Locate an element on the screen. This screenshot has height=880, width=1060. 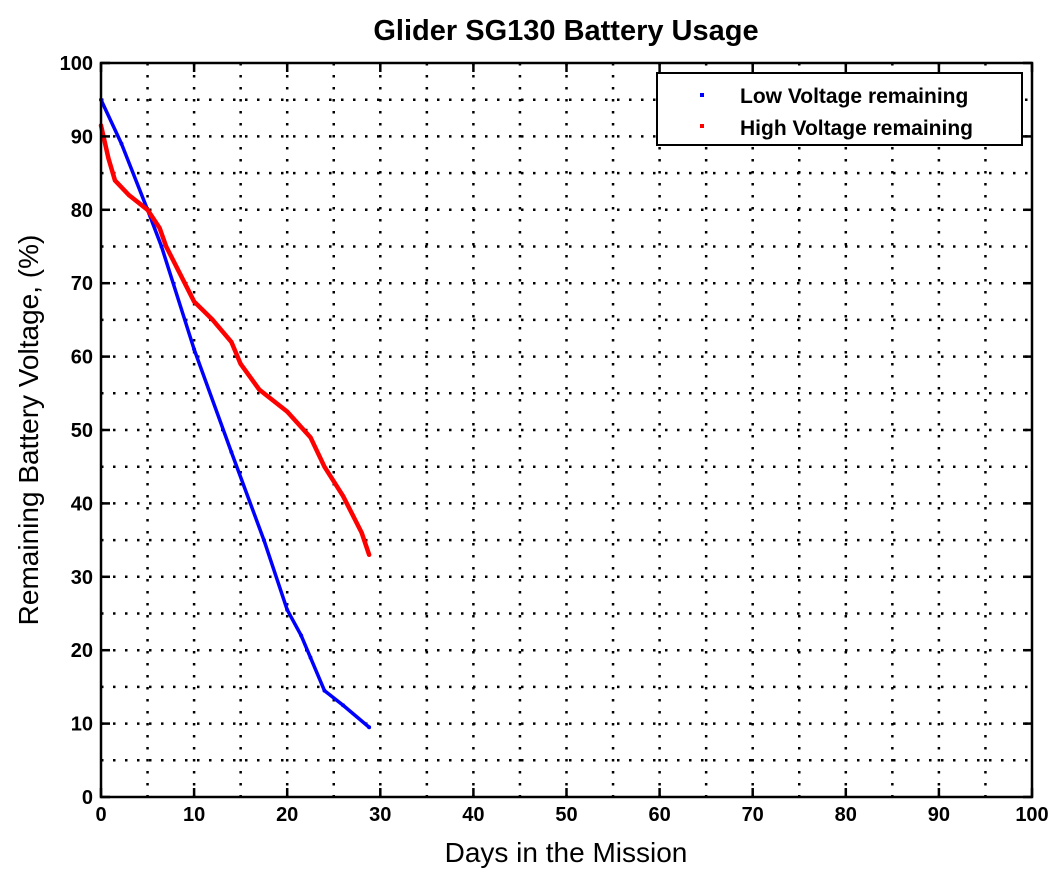
x-axis-label: Days in the Mission is located at coordinates (566, 852).